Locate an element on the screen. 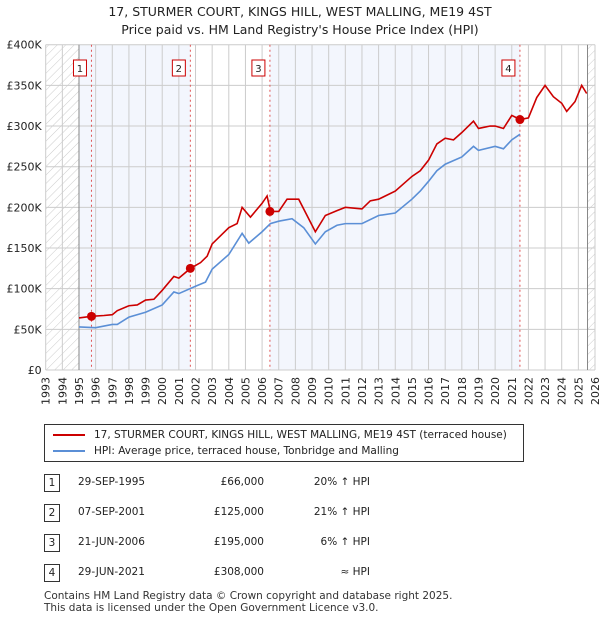 This screenshot has width=600, height=620. x-tick-label: 1993 is located at coordinates (46, 391).